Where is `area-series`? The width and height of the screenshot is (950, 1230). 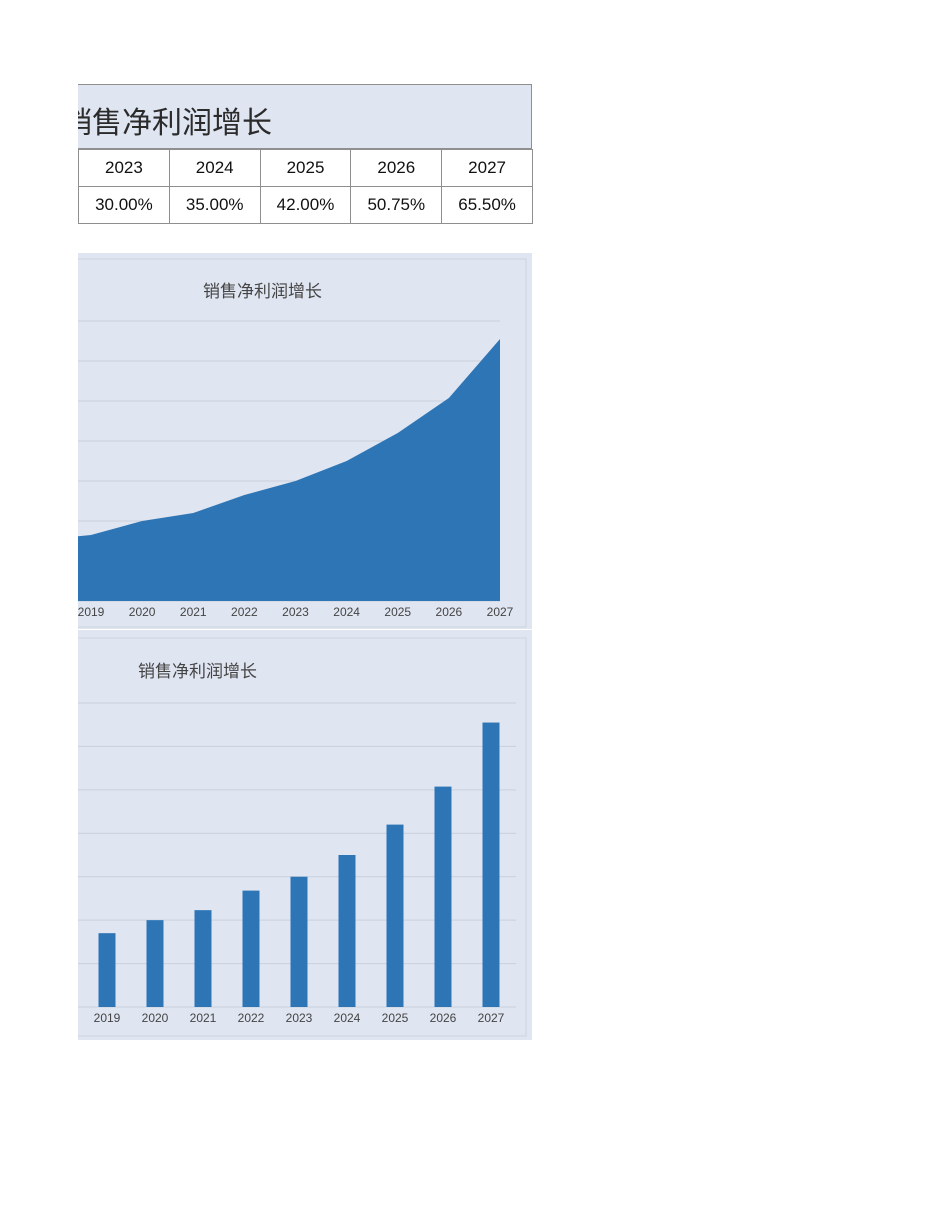
area-series is located at coordinates (289, 470).